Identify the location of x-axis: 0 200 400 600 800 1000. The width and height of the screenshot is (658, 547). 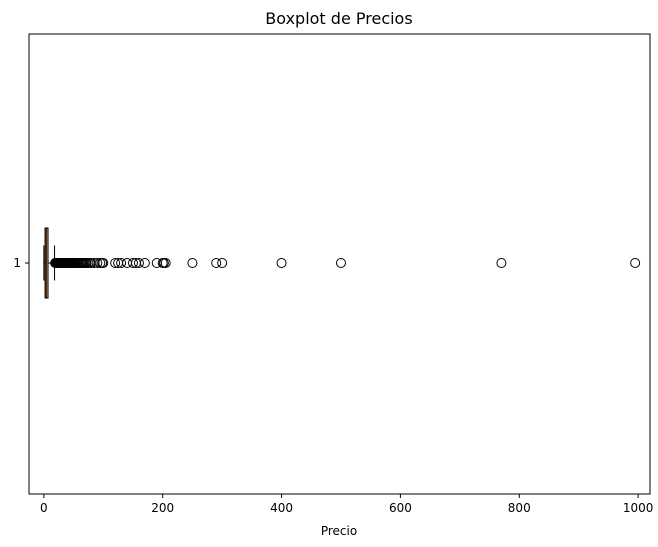
(346, 504).